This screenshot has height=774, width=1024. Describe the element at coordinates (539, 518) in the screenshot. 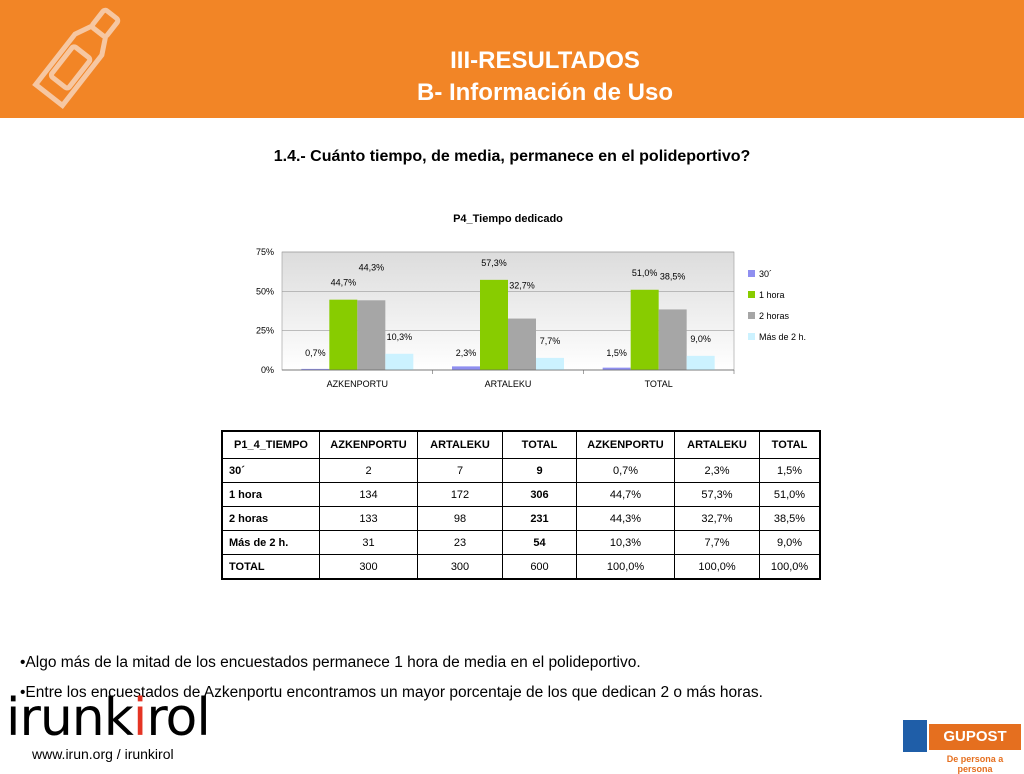

I see `table-cell: 231` at that location.